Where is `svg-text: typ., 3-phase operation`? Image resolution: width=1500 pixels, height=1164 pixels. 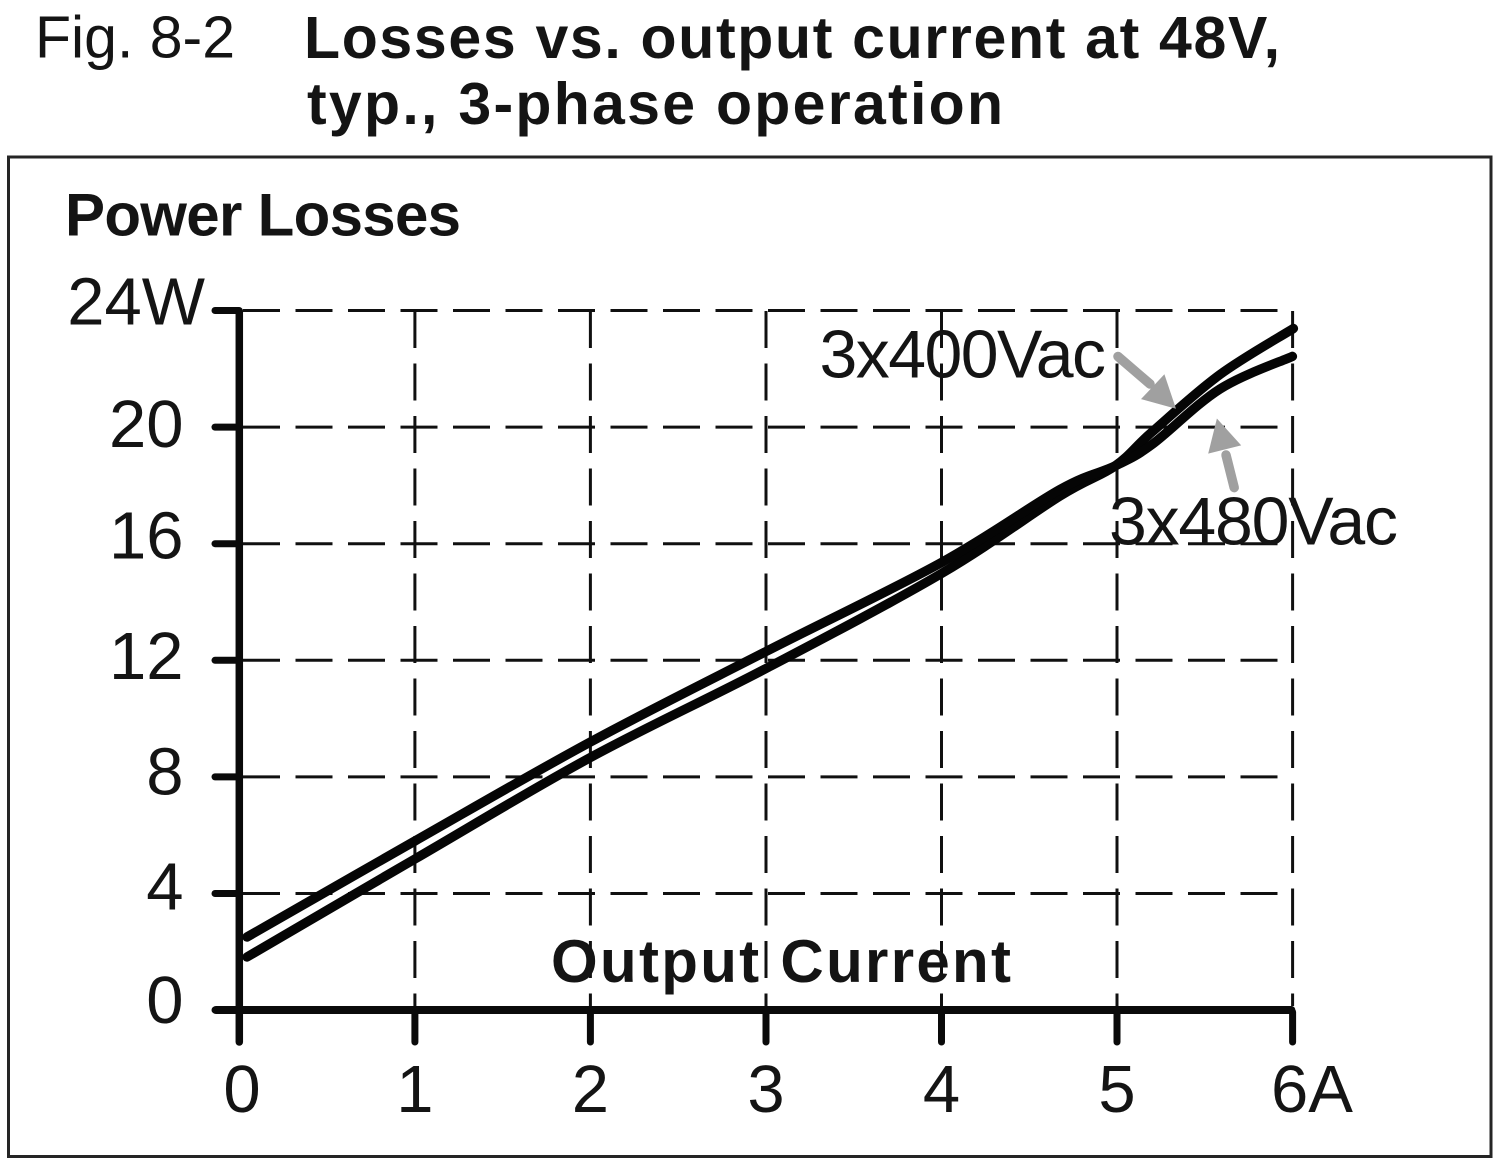
svg-text: typ., 3-phase operation is located at coordinates (655, 104).